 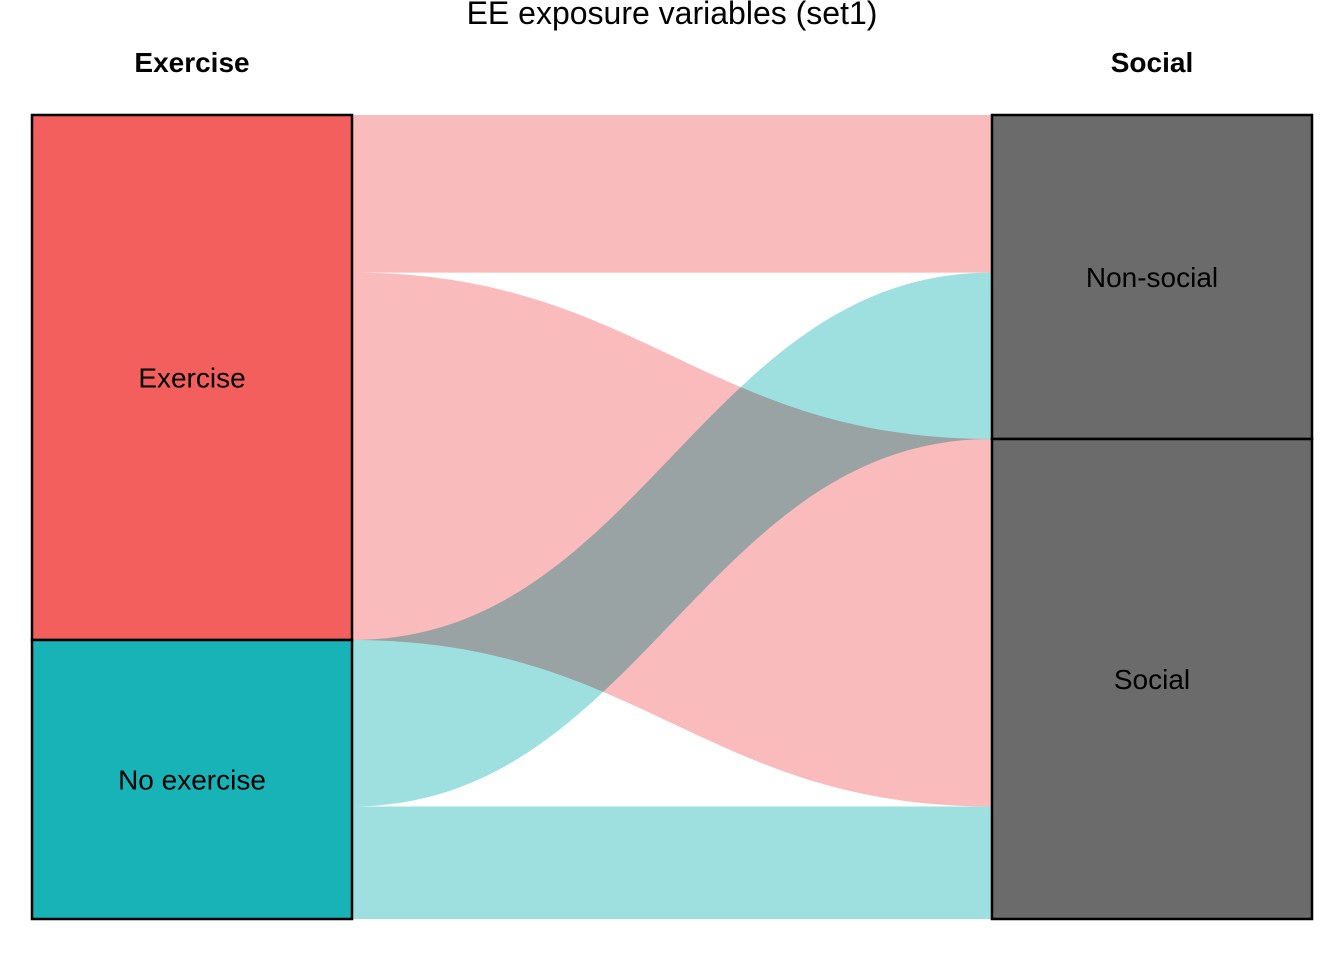 I want to click on chart-title: EE exposure variables (set1), so click(x=672, y=15).